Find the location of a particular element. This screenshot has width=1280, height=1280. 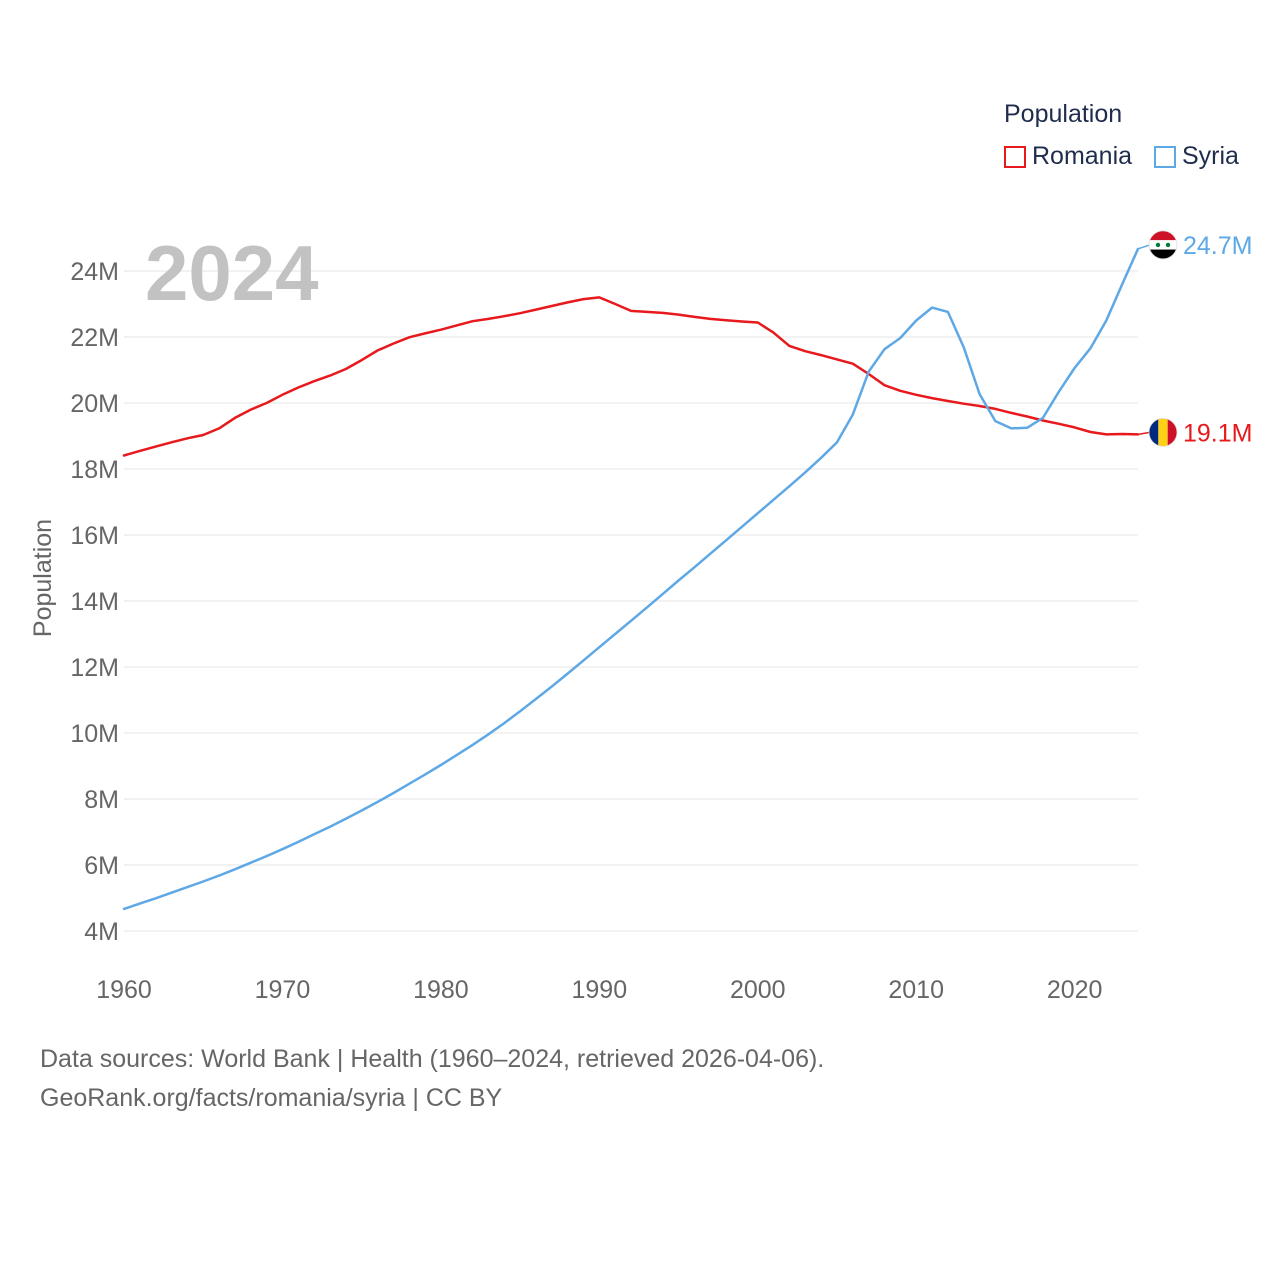

y-tick-label: 20M is located at coordinates (94, 404).